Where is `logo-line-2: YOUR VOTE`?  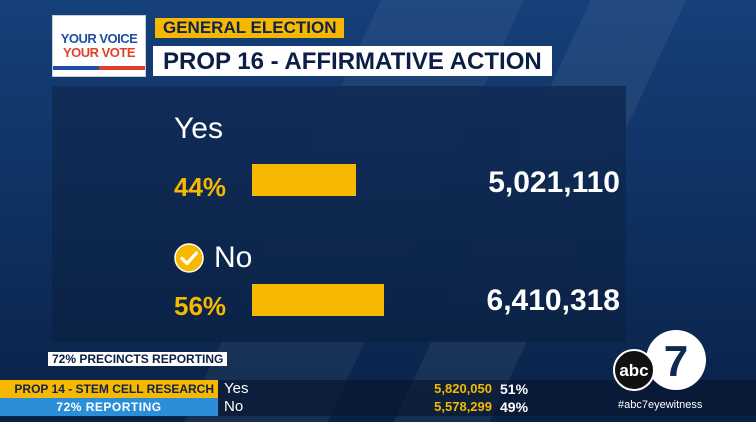
logo-line-2: YOUR VOTE is located at coordinates (99, 52).